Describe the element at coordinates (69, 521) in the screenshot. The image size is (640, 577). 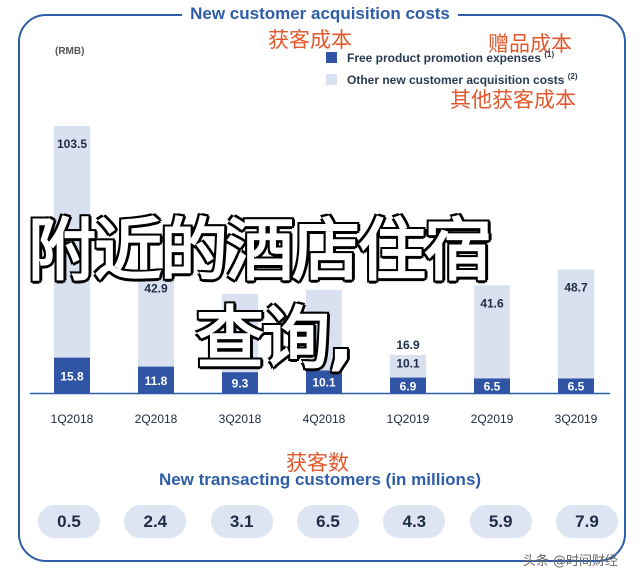
I see `transacting-value-1Q2018: 0.5` at that location.